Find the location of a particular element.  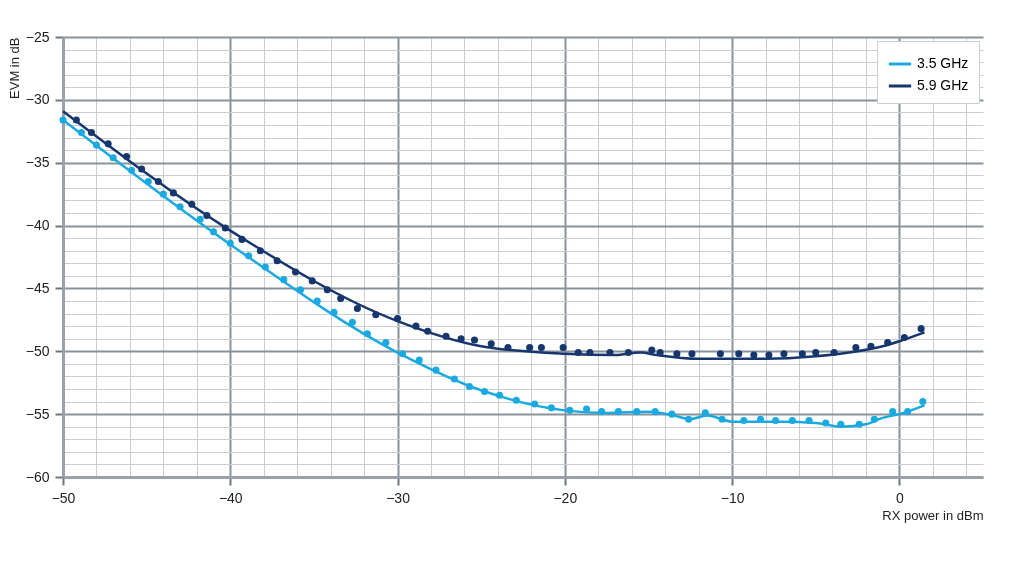

legend-label: 3.5 GHz is located at coordinates (943, 63).